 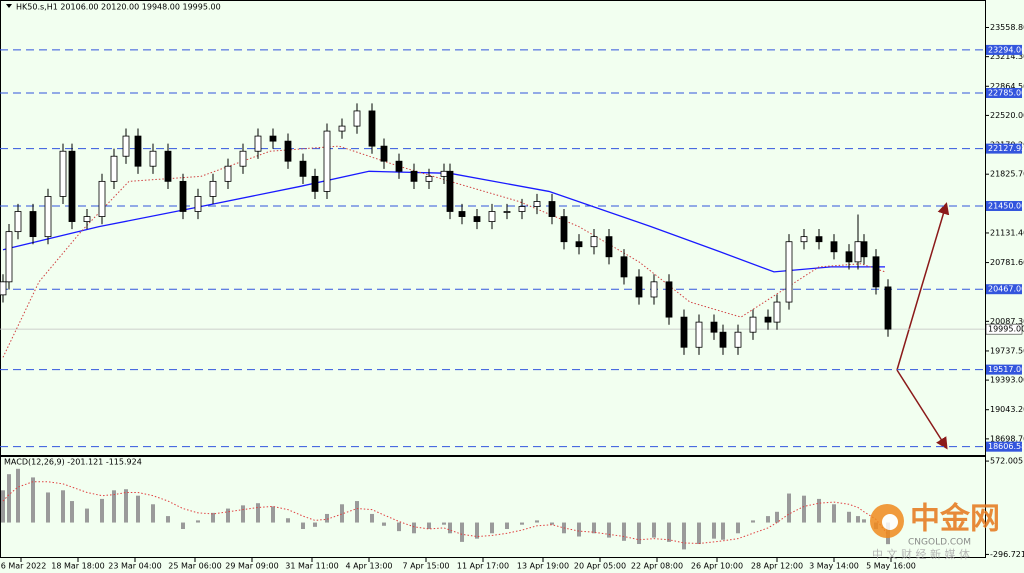 I want to click on y-tick-label: 19043.20, so click(x=1007, y=409).